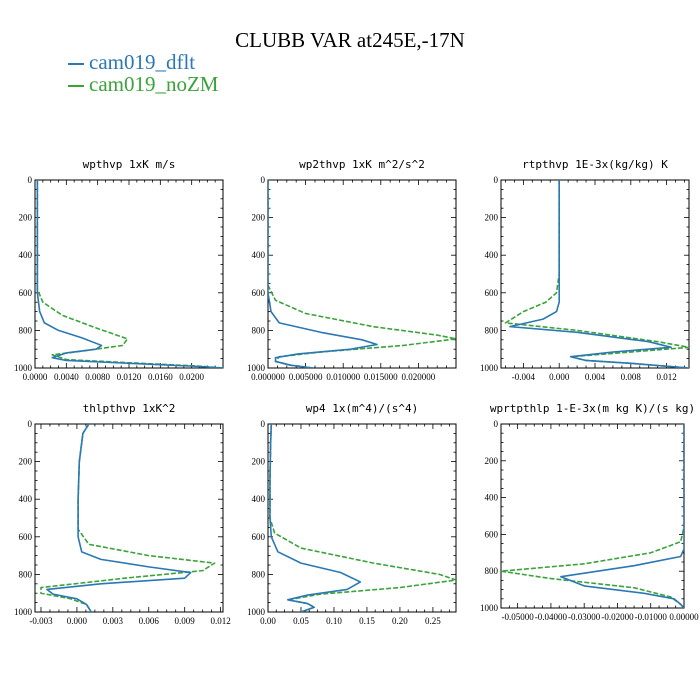 This screenshot has width=700, height=700. I want to click on page-title: CLUBB VAR at245E,-17N, so click(350, 40).